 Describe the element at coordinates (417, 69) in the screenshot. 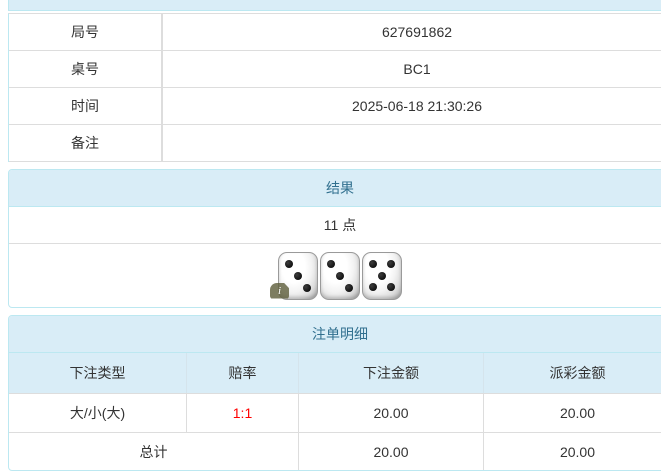

I see `table-number-value: BC1` at that location.